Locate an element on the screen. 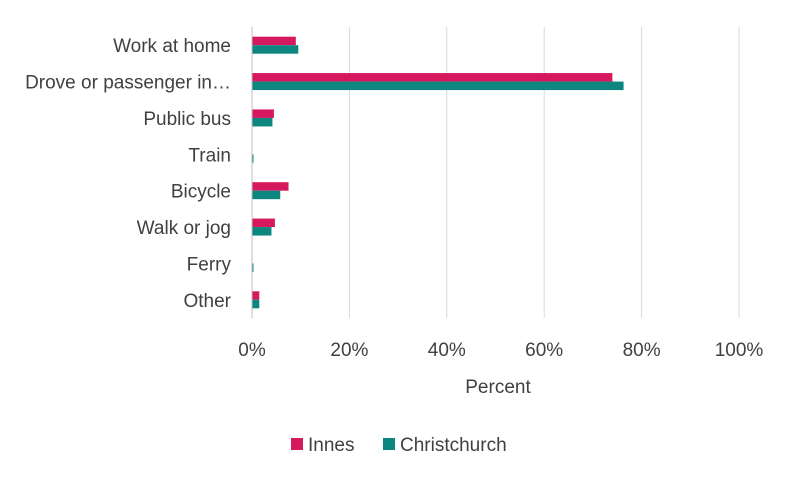  x-tick-label: 80% is located at coordinates (642, 350).